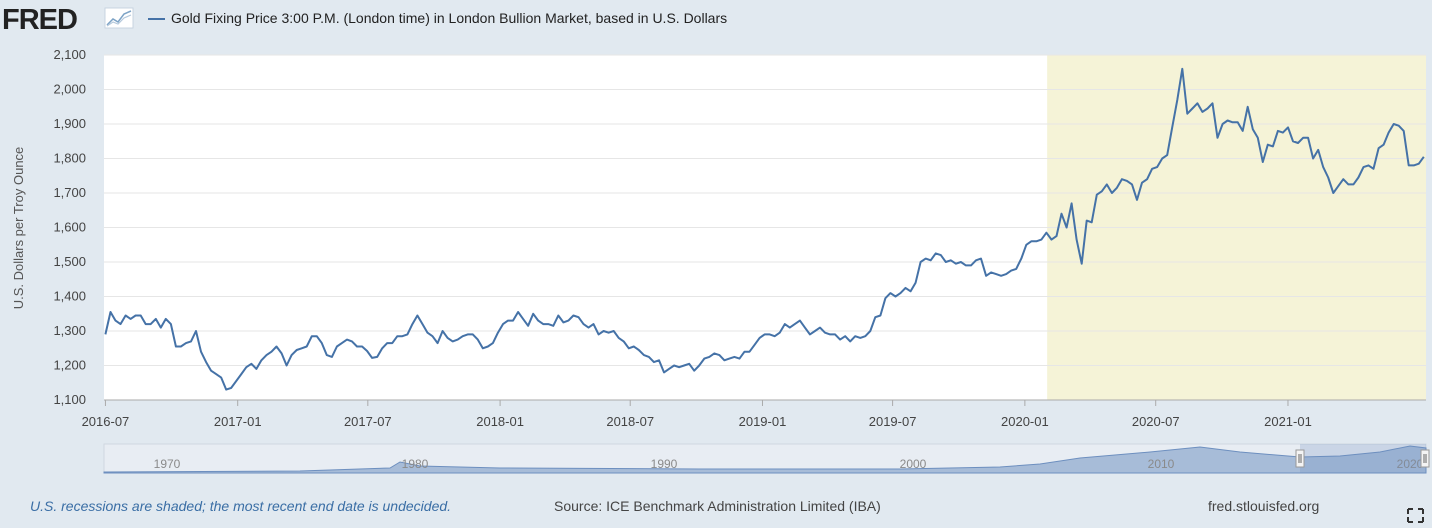 Image resolution: width=1432 pixels, height=528 pixels. I want to click on y-tick-label: 1,700, so click(69, 192).